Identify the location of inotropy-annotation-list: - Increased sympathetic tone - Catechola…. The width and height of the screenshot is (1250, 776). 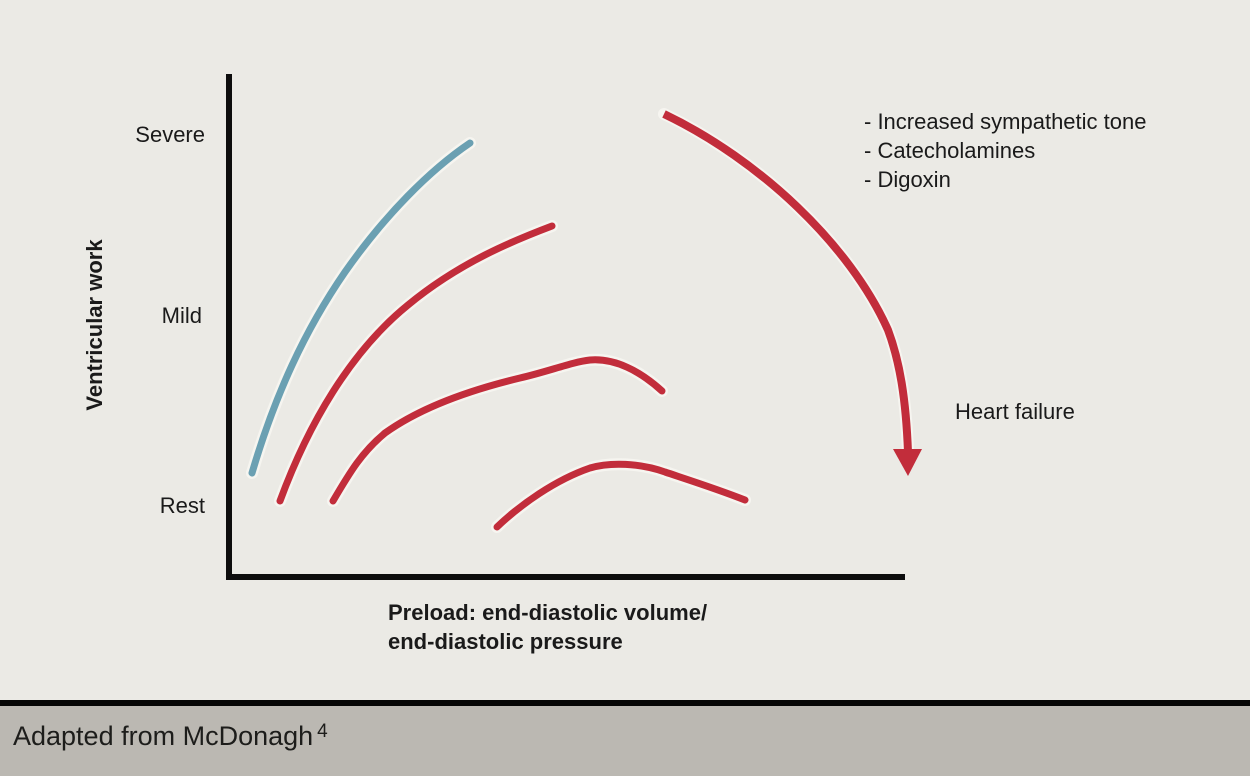
(1005, 150).